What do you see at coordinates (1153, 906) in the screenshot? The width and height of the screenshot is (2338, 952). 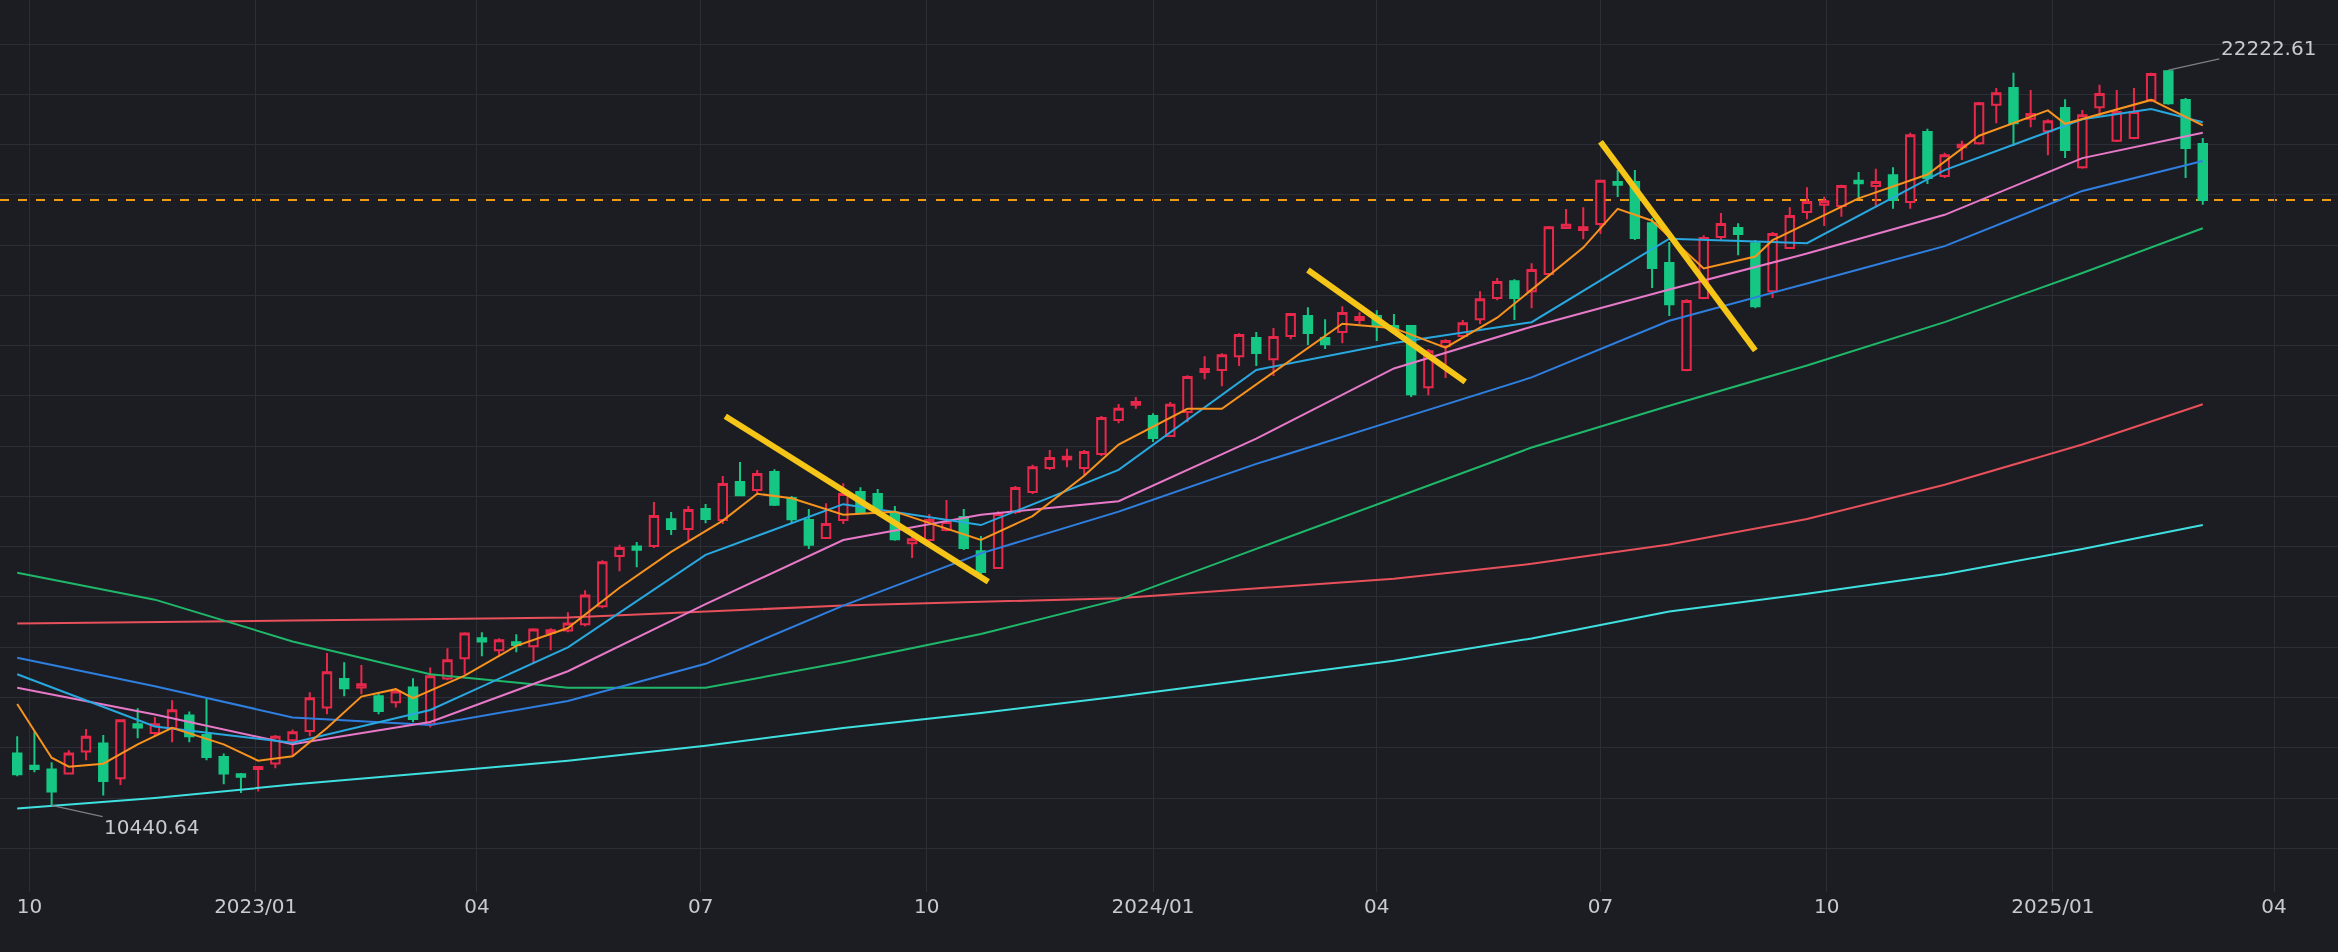 I see `x-tick-label: 2024/01` at bounding box center [1153, 906].